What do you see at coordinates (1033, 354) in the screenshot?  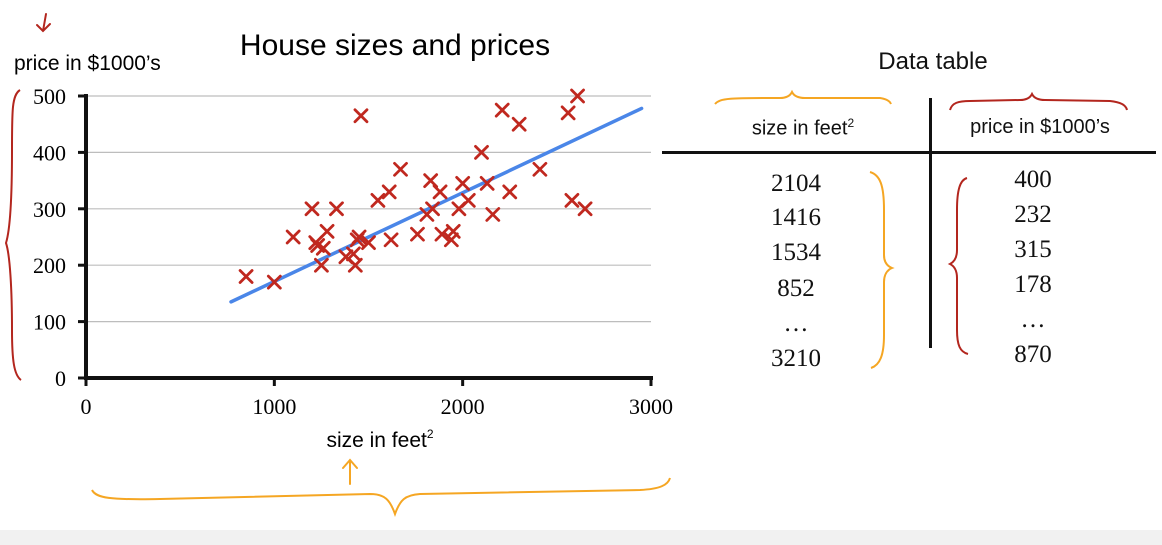 I see `table-cell-price: 870` at bounding box center [1033, 354].